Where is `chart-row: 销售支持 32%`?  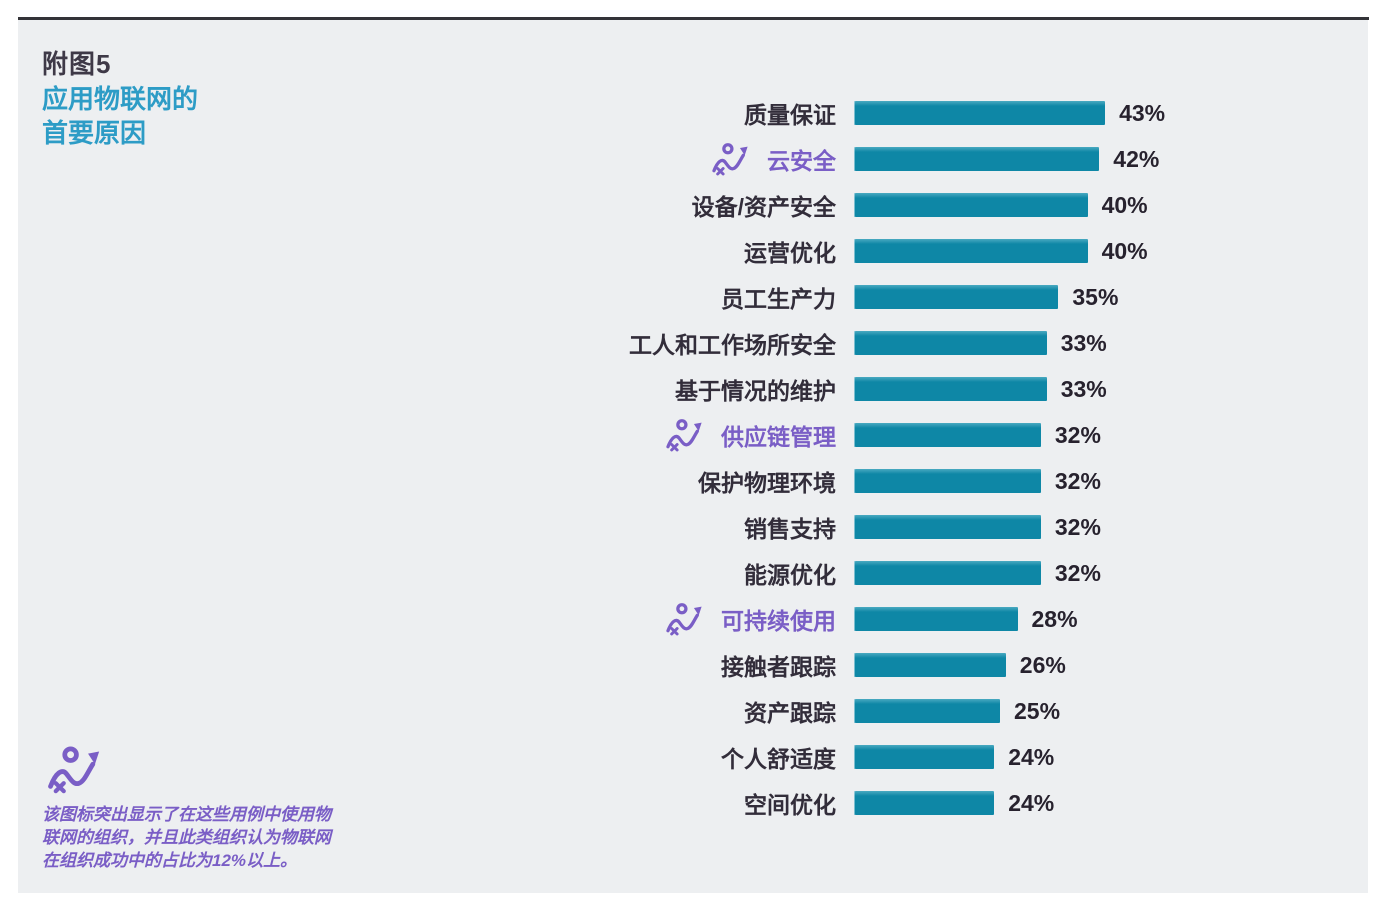 chart-row: 销售支持 32% is located at coordinates (693, 527).